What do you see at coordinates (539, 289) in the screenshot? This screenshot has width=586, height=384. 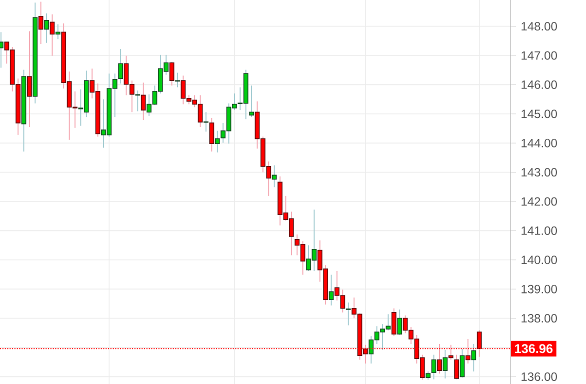 I see `y-tick-label: 139.00` at bounding box center [539, 289].